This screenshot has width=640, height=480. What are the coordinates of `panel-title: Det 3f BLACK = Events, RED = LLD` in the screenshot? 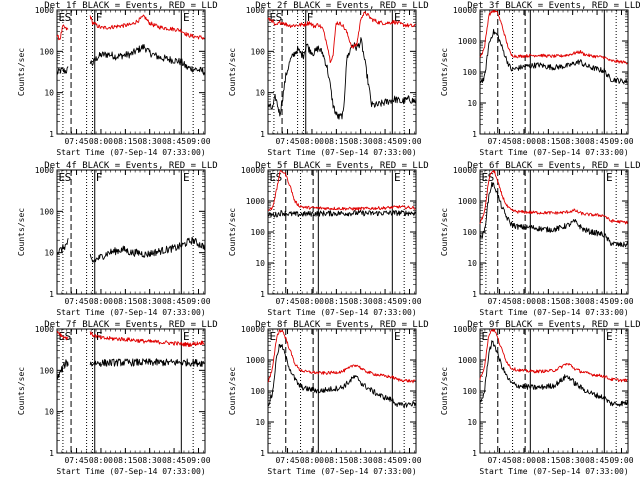 It's located at (553, 6).